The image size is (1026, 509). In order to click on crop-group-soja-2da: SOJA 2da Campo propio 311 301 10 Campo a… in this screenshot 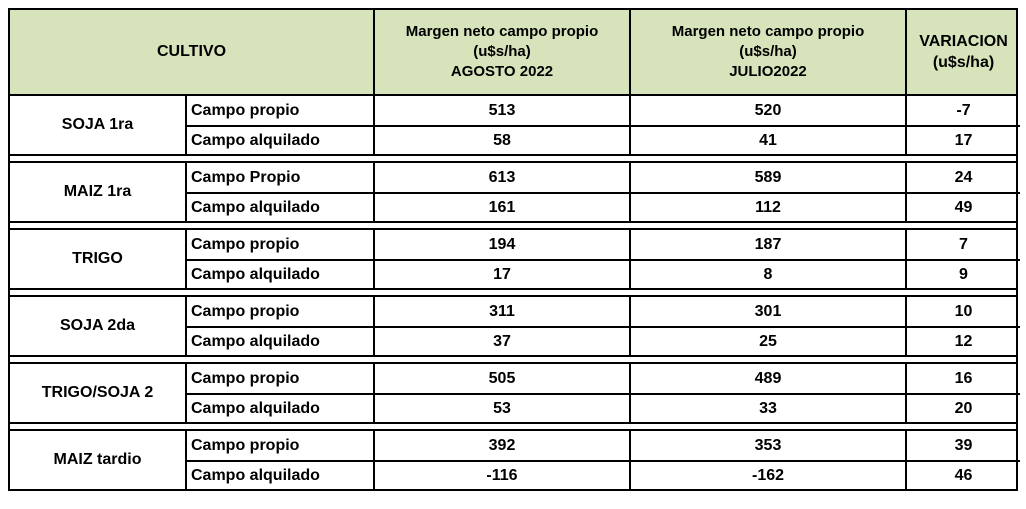, I will do `click(515, 326)`.